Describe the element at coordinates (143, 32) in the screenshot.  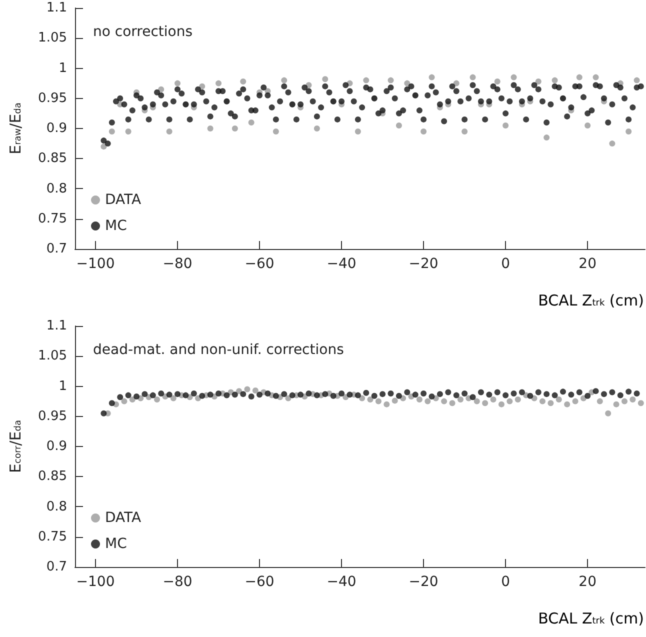
I see `text: no corrections` at that location.